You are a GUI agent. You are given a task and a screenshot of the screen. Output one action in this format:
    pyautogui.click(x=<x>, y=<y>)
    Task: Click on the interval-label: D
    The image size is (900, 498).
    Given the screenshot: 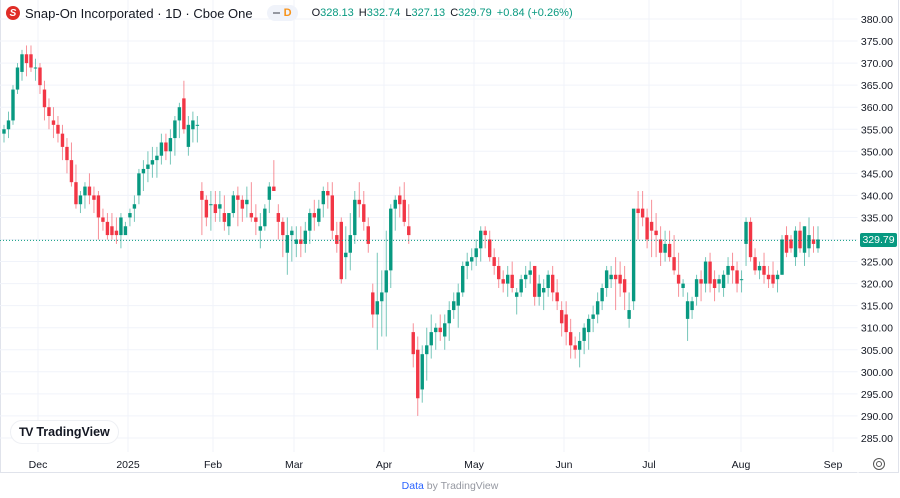 What is the action you would take?
    pyautogui.click(x=287, y=13)
    